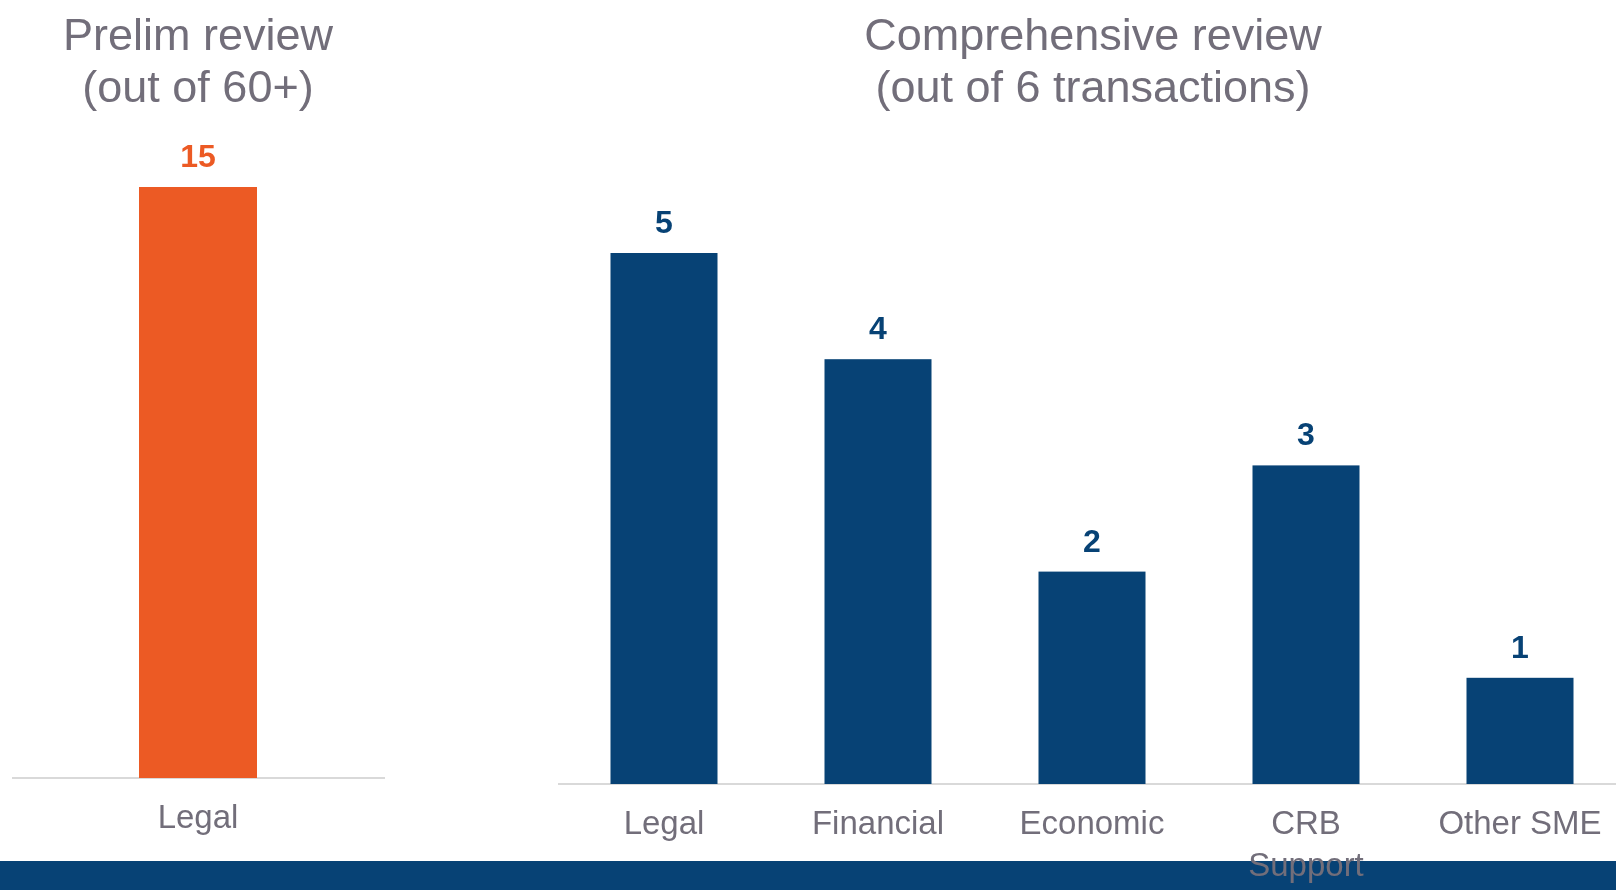  Describe the element at coordinates (198, 60) in the screenshot. I see `chart-title: Prelim review (out of 60+)` at that location.